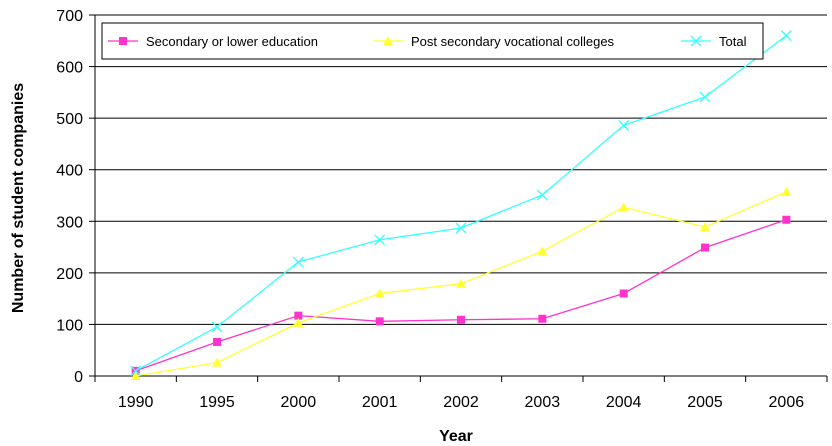 The image size is (832, 446). Describe the element at coordinates (69, 274) in the screenshot. I see `y-tick-label: 200` at that location.